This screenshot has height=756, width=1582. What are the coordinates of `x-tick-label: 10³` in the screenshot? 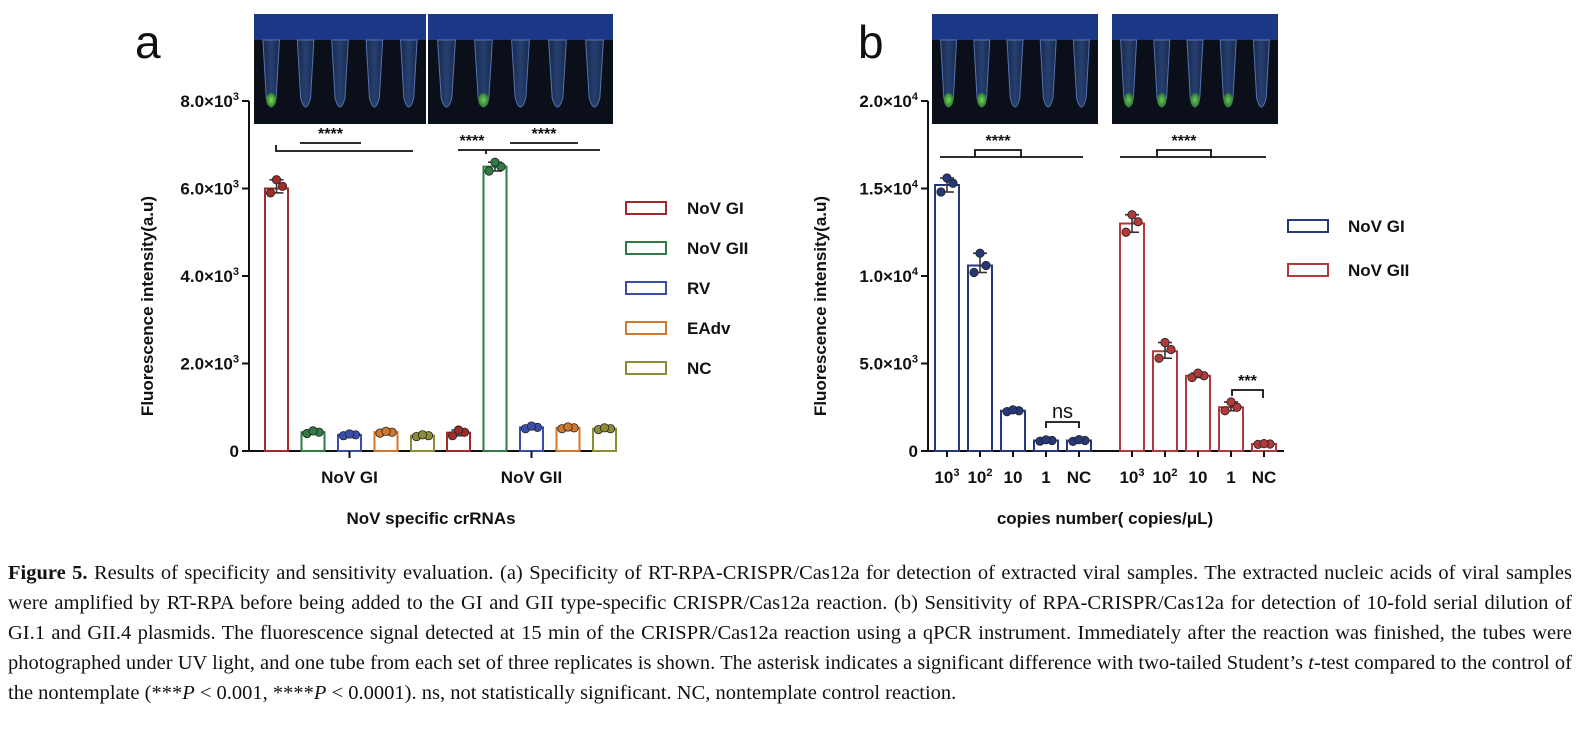 It's located at (946, 477).